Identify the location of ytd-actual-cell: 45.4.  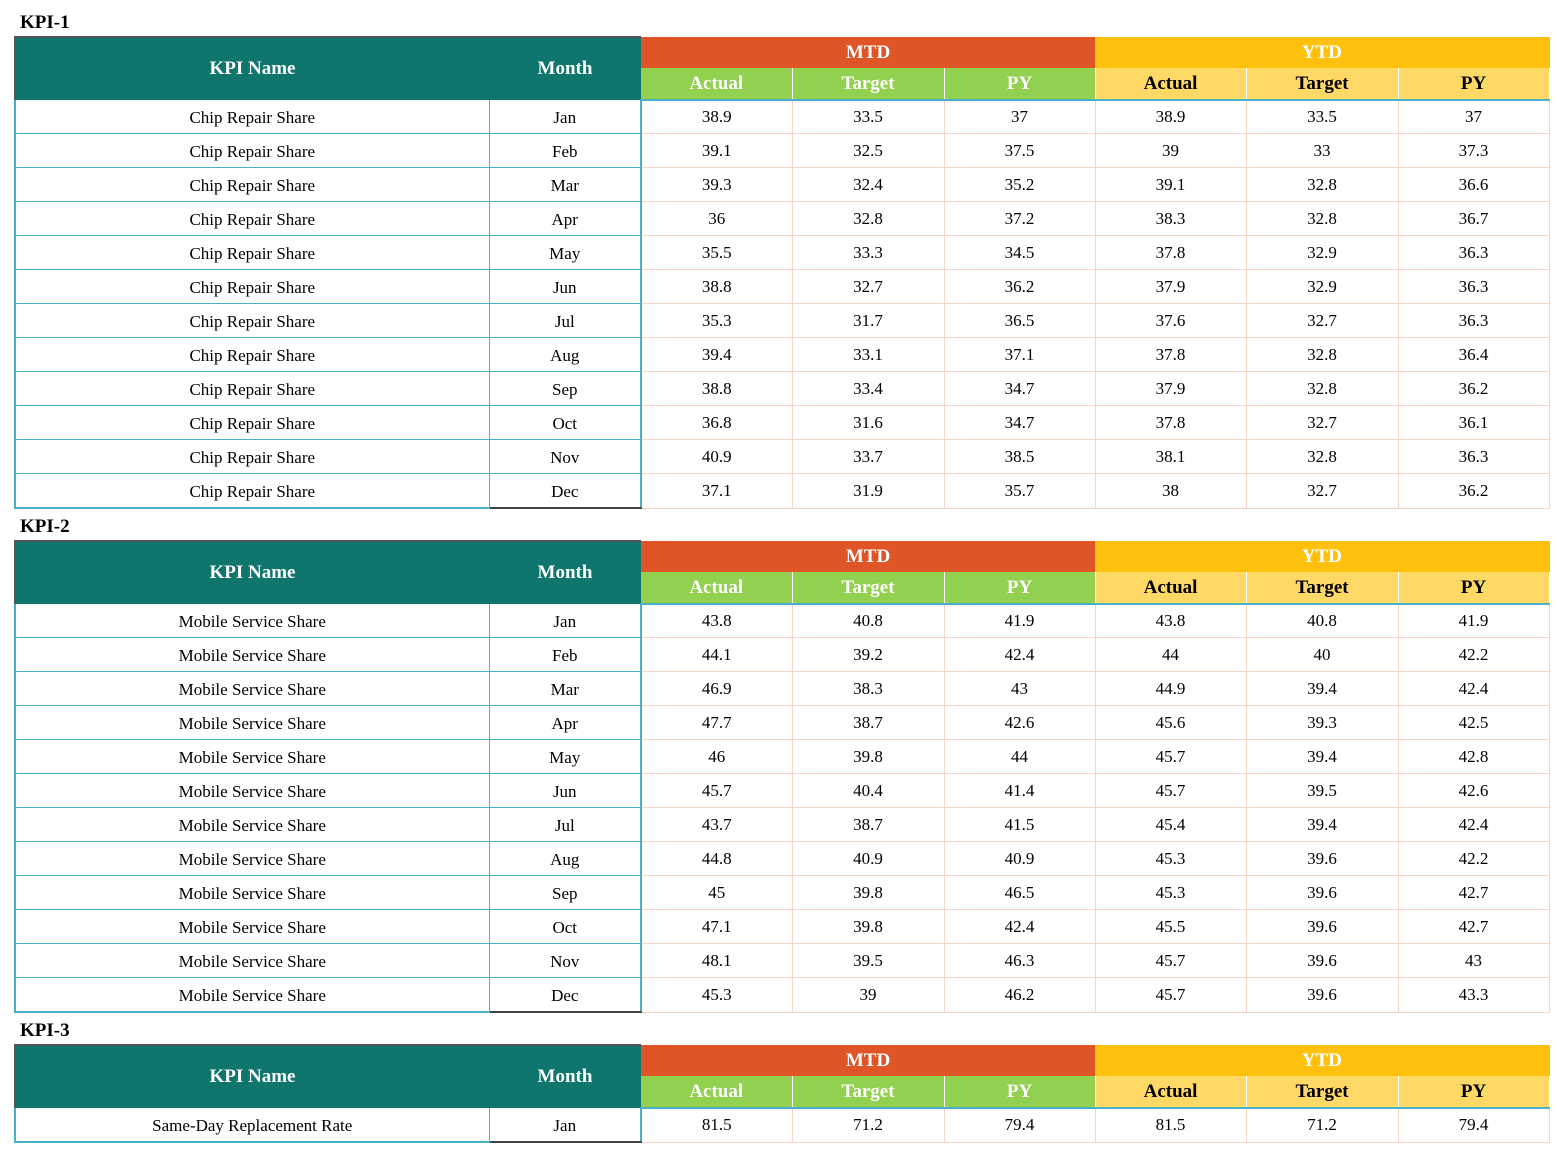
(1171, 824).